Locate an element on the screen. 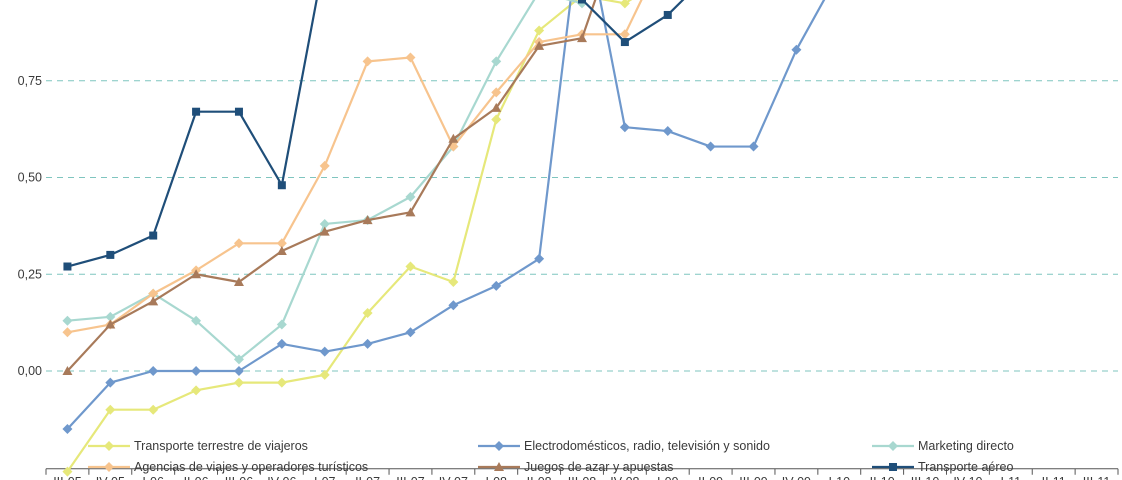  y-tick-label: 0,25 is located at coordinates (30, 274).